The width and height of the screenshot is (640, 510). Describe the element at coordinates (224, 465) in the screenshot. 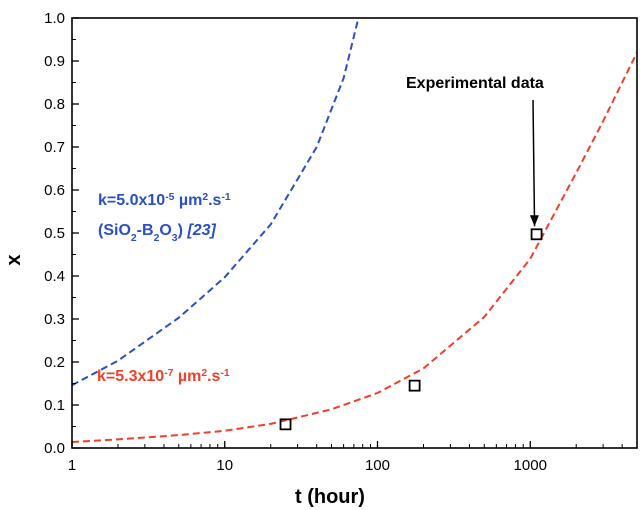

I see `x-tick-label: 10` at that location.